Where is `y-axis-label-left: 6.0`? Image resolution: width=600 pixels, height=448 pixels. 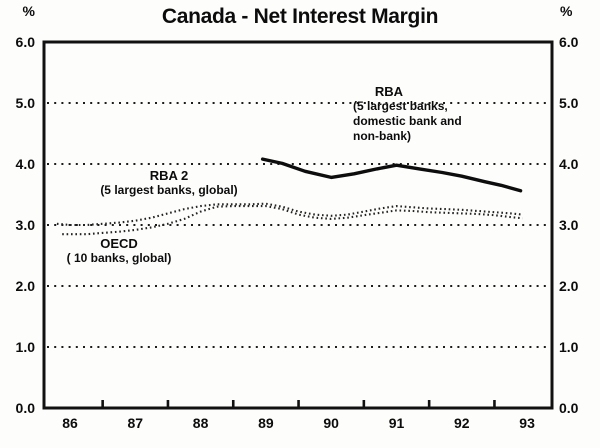
y-axis-label-left: 6.0 is located at coordinates (25, 42).